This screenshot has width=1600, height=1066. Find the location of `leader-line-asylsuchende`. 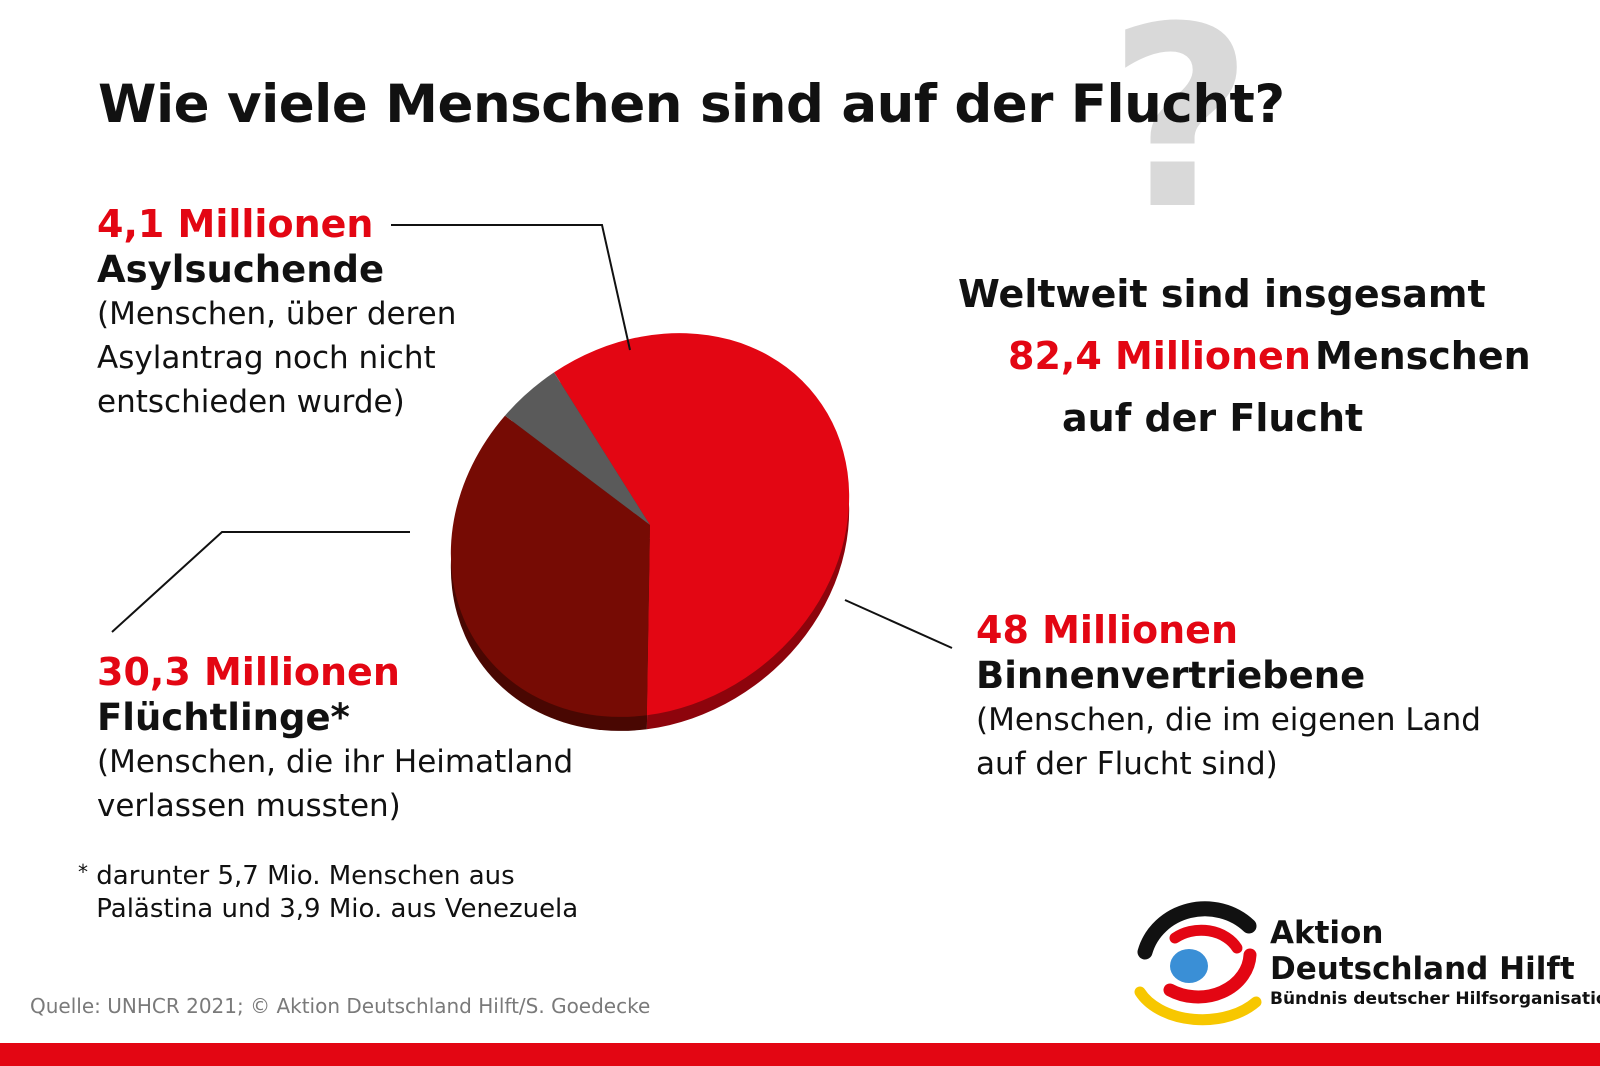

leader-line-asylsuchende is located at coordinates (511, 287).